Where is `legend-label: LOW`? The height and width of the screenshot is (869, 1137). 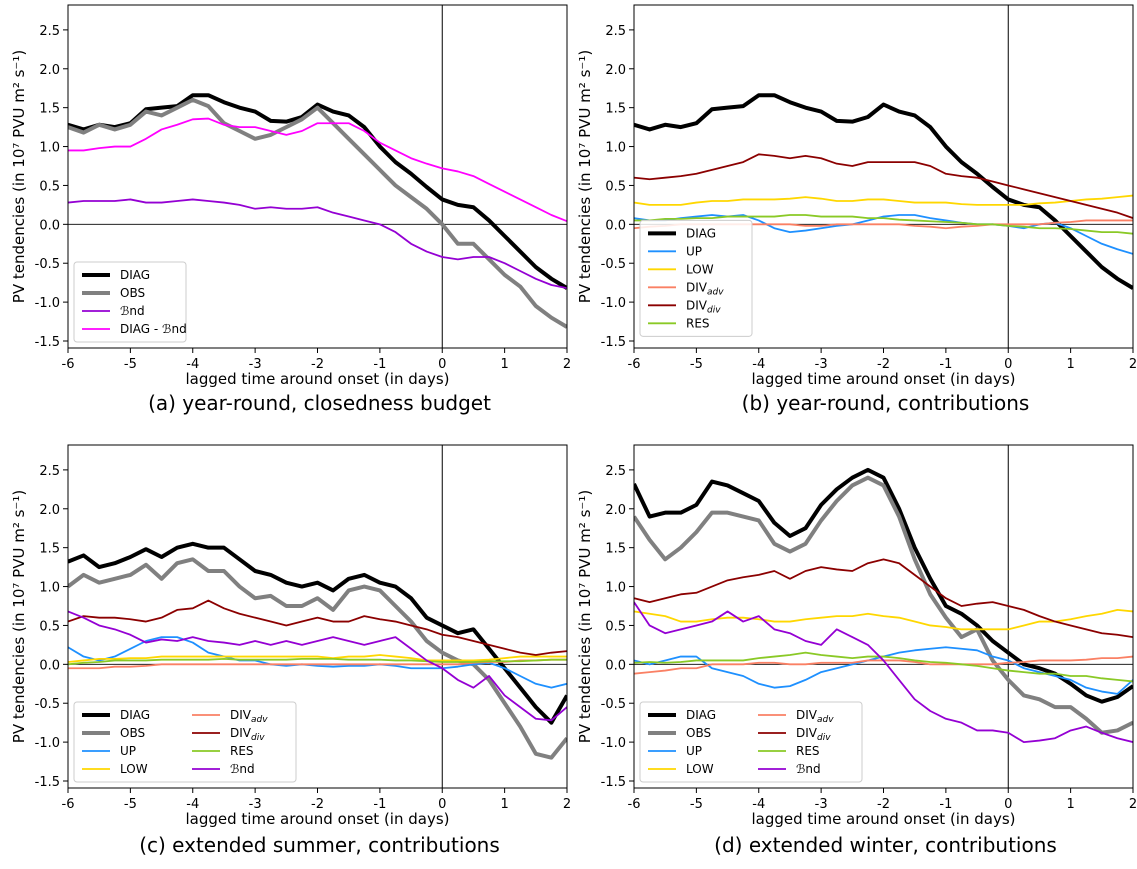 legend-label: LOW is located at coordinates (700, 269).